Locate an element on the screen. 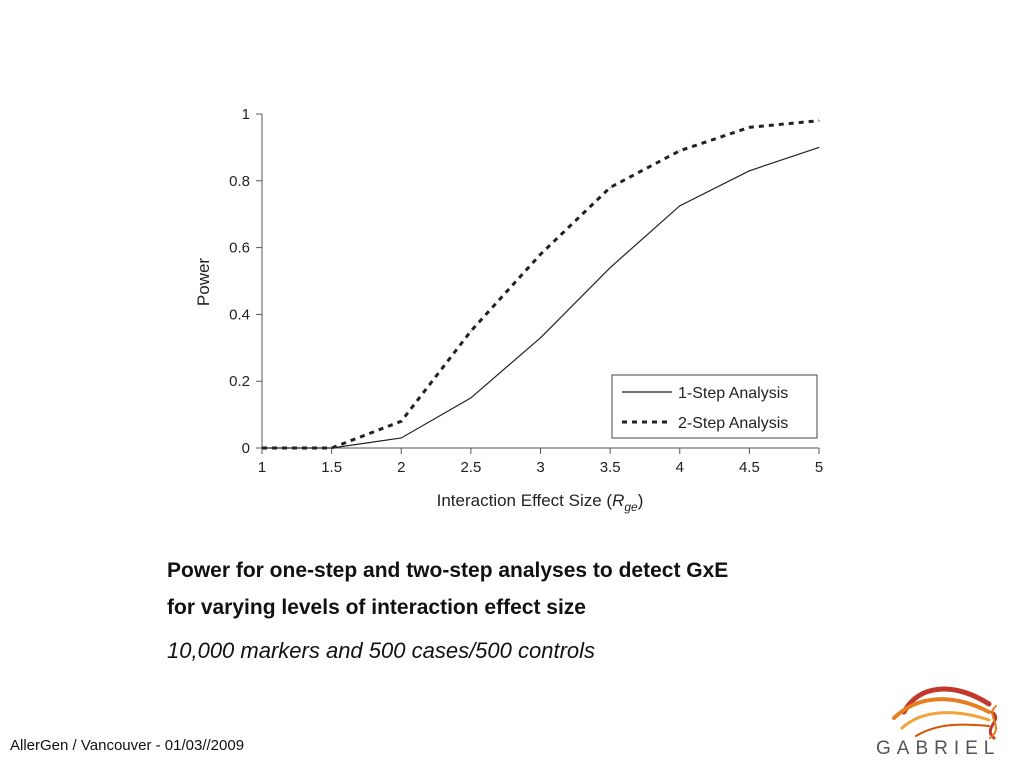  y-tick-label: 0 is located at coordinates (246, 448).